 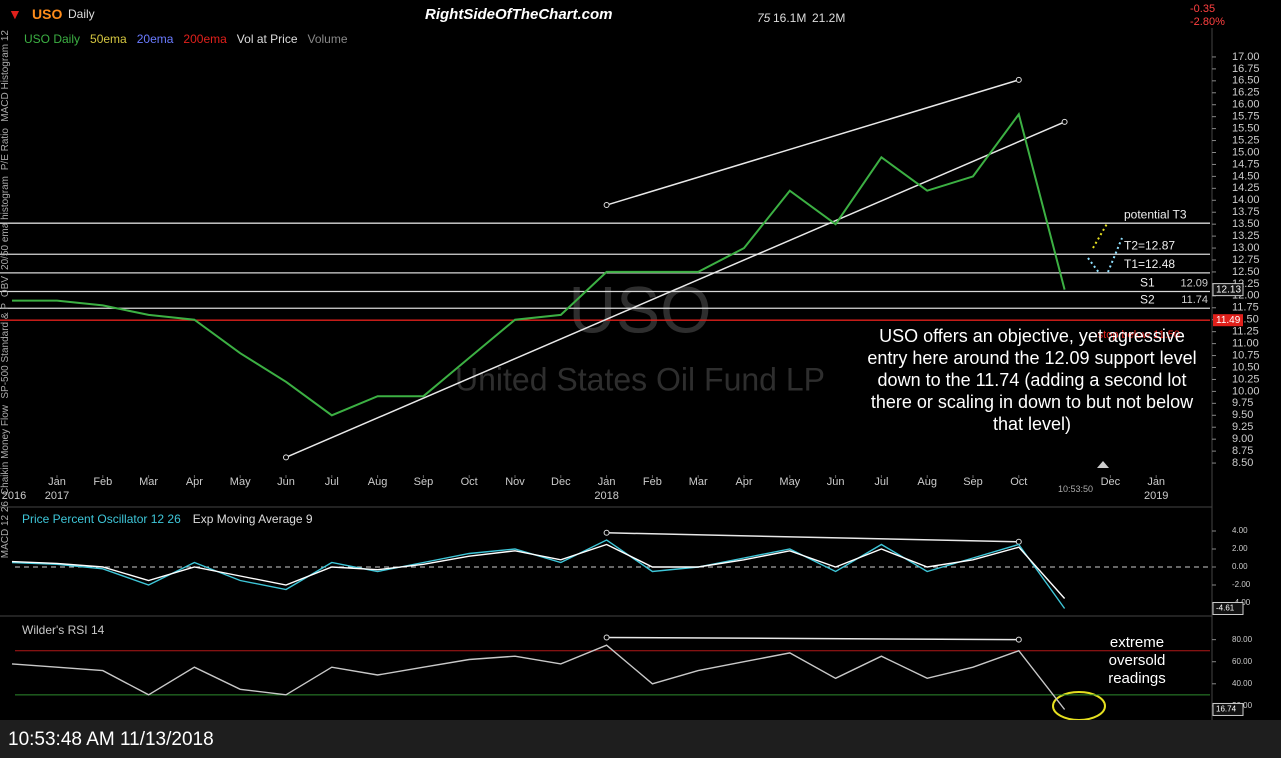 What do you see at coordinates (764, 18) in the screenshot?
I see `stat: 75` at bounding box center [764, 18].